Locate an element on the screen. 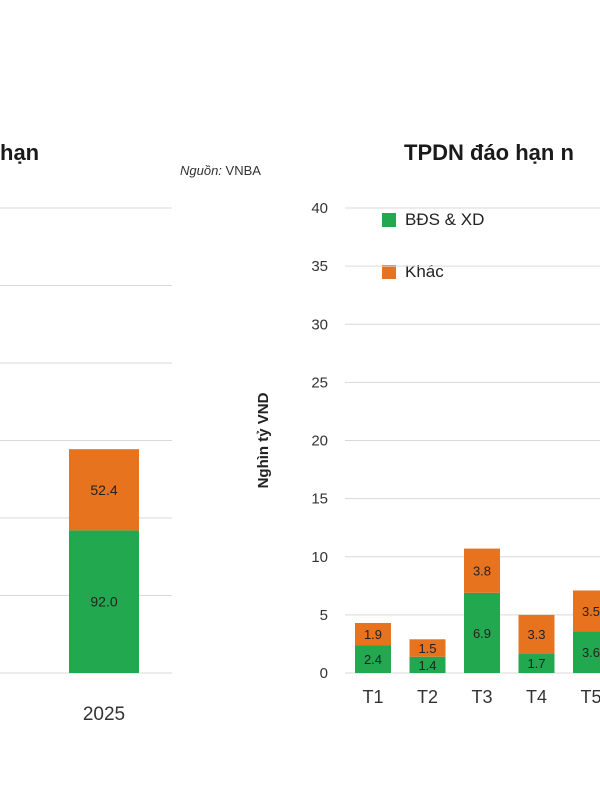 The image size is (600, 800). legend-swatch-bds-xd is located at coordinates (389, 220).